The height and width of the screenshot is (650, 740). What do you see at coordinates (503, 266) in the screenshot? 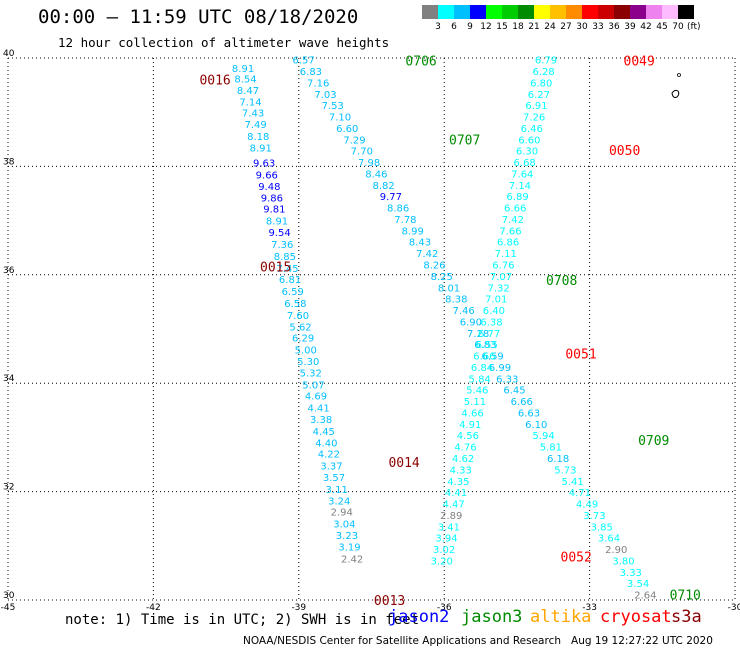
I see `wave-height-value: 6.76` at bounding box center [503, 266].